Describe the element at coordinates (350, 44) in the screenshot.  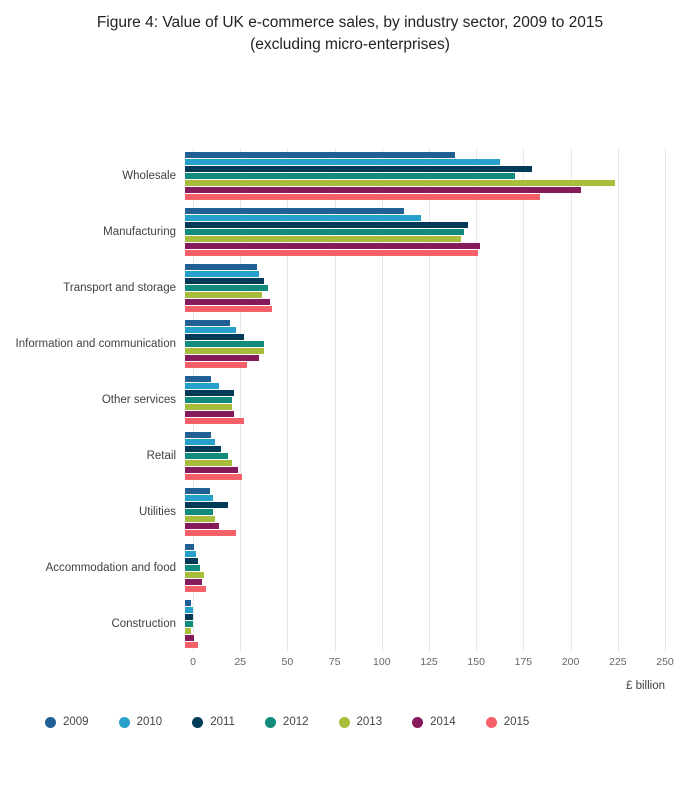
I see `chart-title-line2: (excluding micro-enterprises)` at that location.